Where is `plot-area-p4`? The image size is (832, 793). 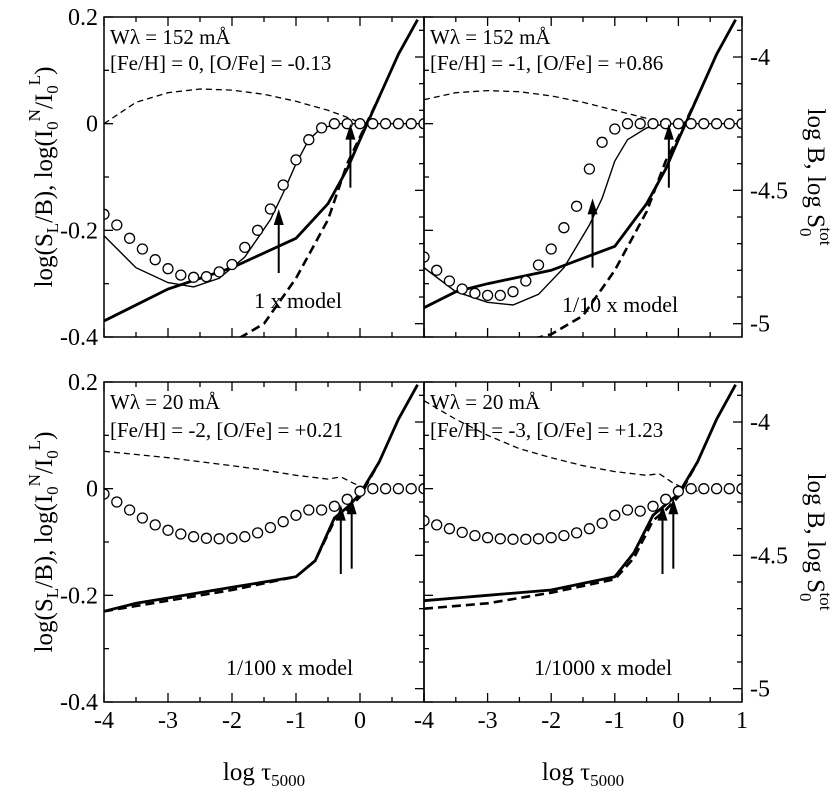
plot-area-p4 is located at coordinates (583, 497).